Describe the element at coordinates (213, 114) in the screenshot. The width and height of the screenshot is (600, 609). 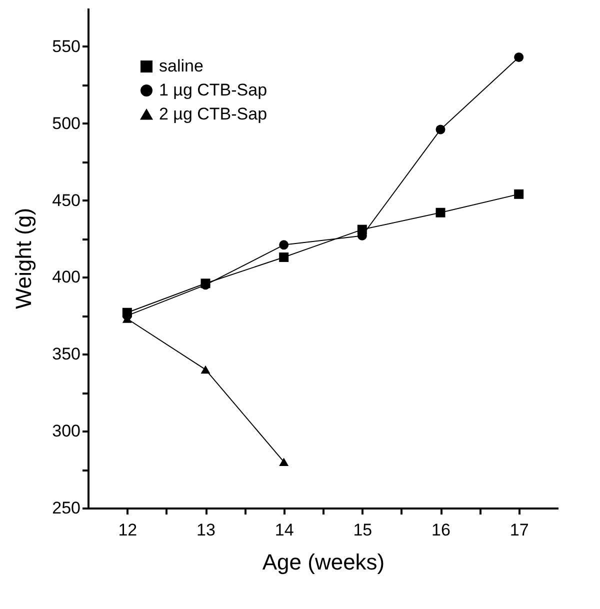
I see `legend-label: 2 µg CTB-Sap` at that location.